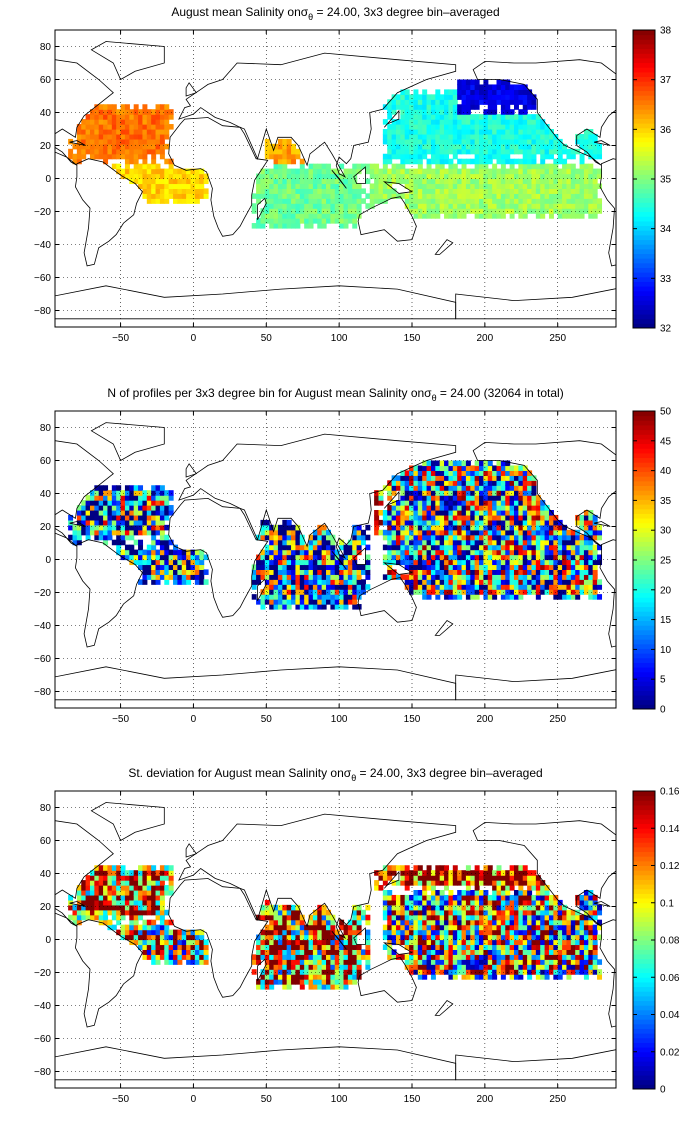  Describe the element at coordinates (387, 600) in the screenshot. I see `coastline` at that location.